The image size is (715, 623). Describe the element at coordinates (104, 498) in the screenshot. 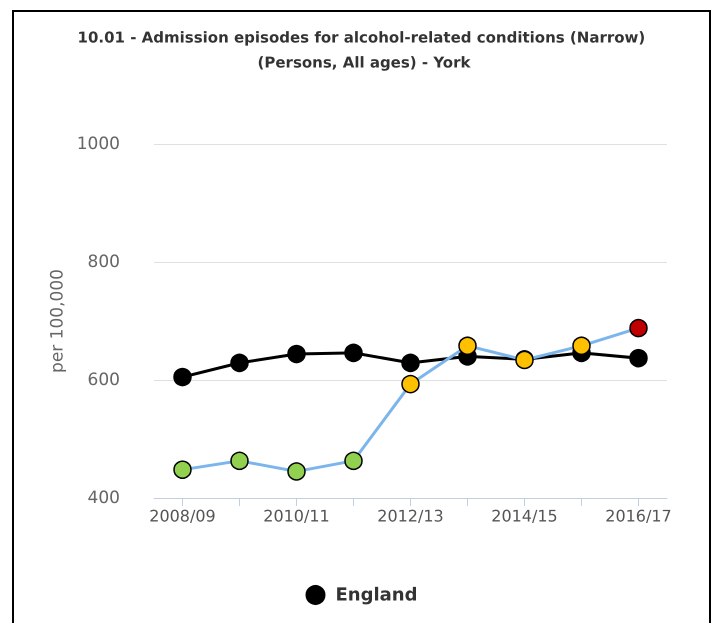

I see `y-tick-label: 400` at that location.